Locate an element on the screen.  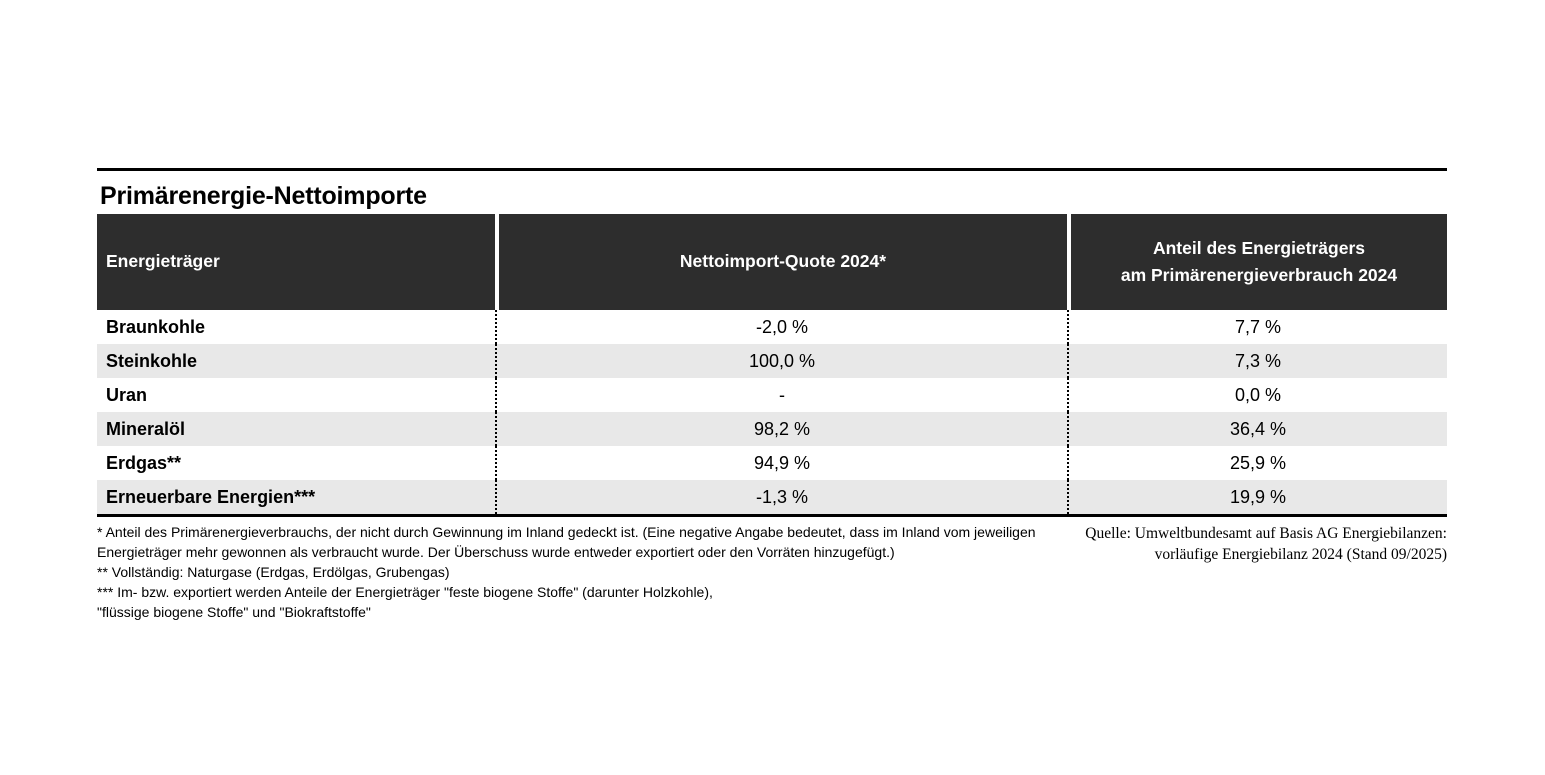
share-cell: 7,7 % is located at coordinates (1257, 327).